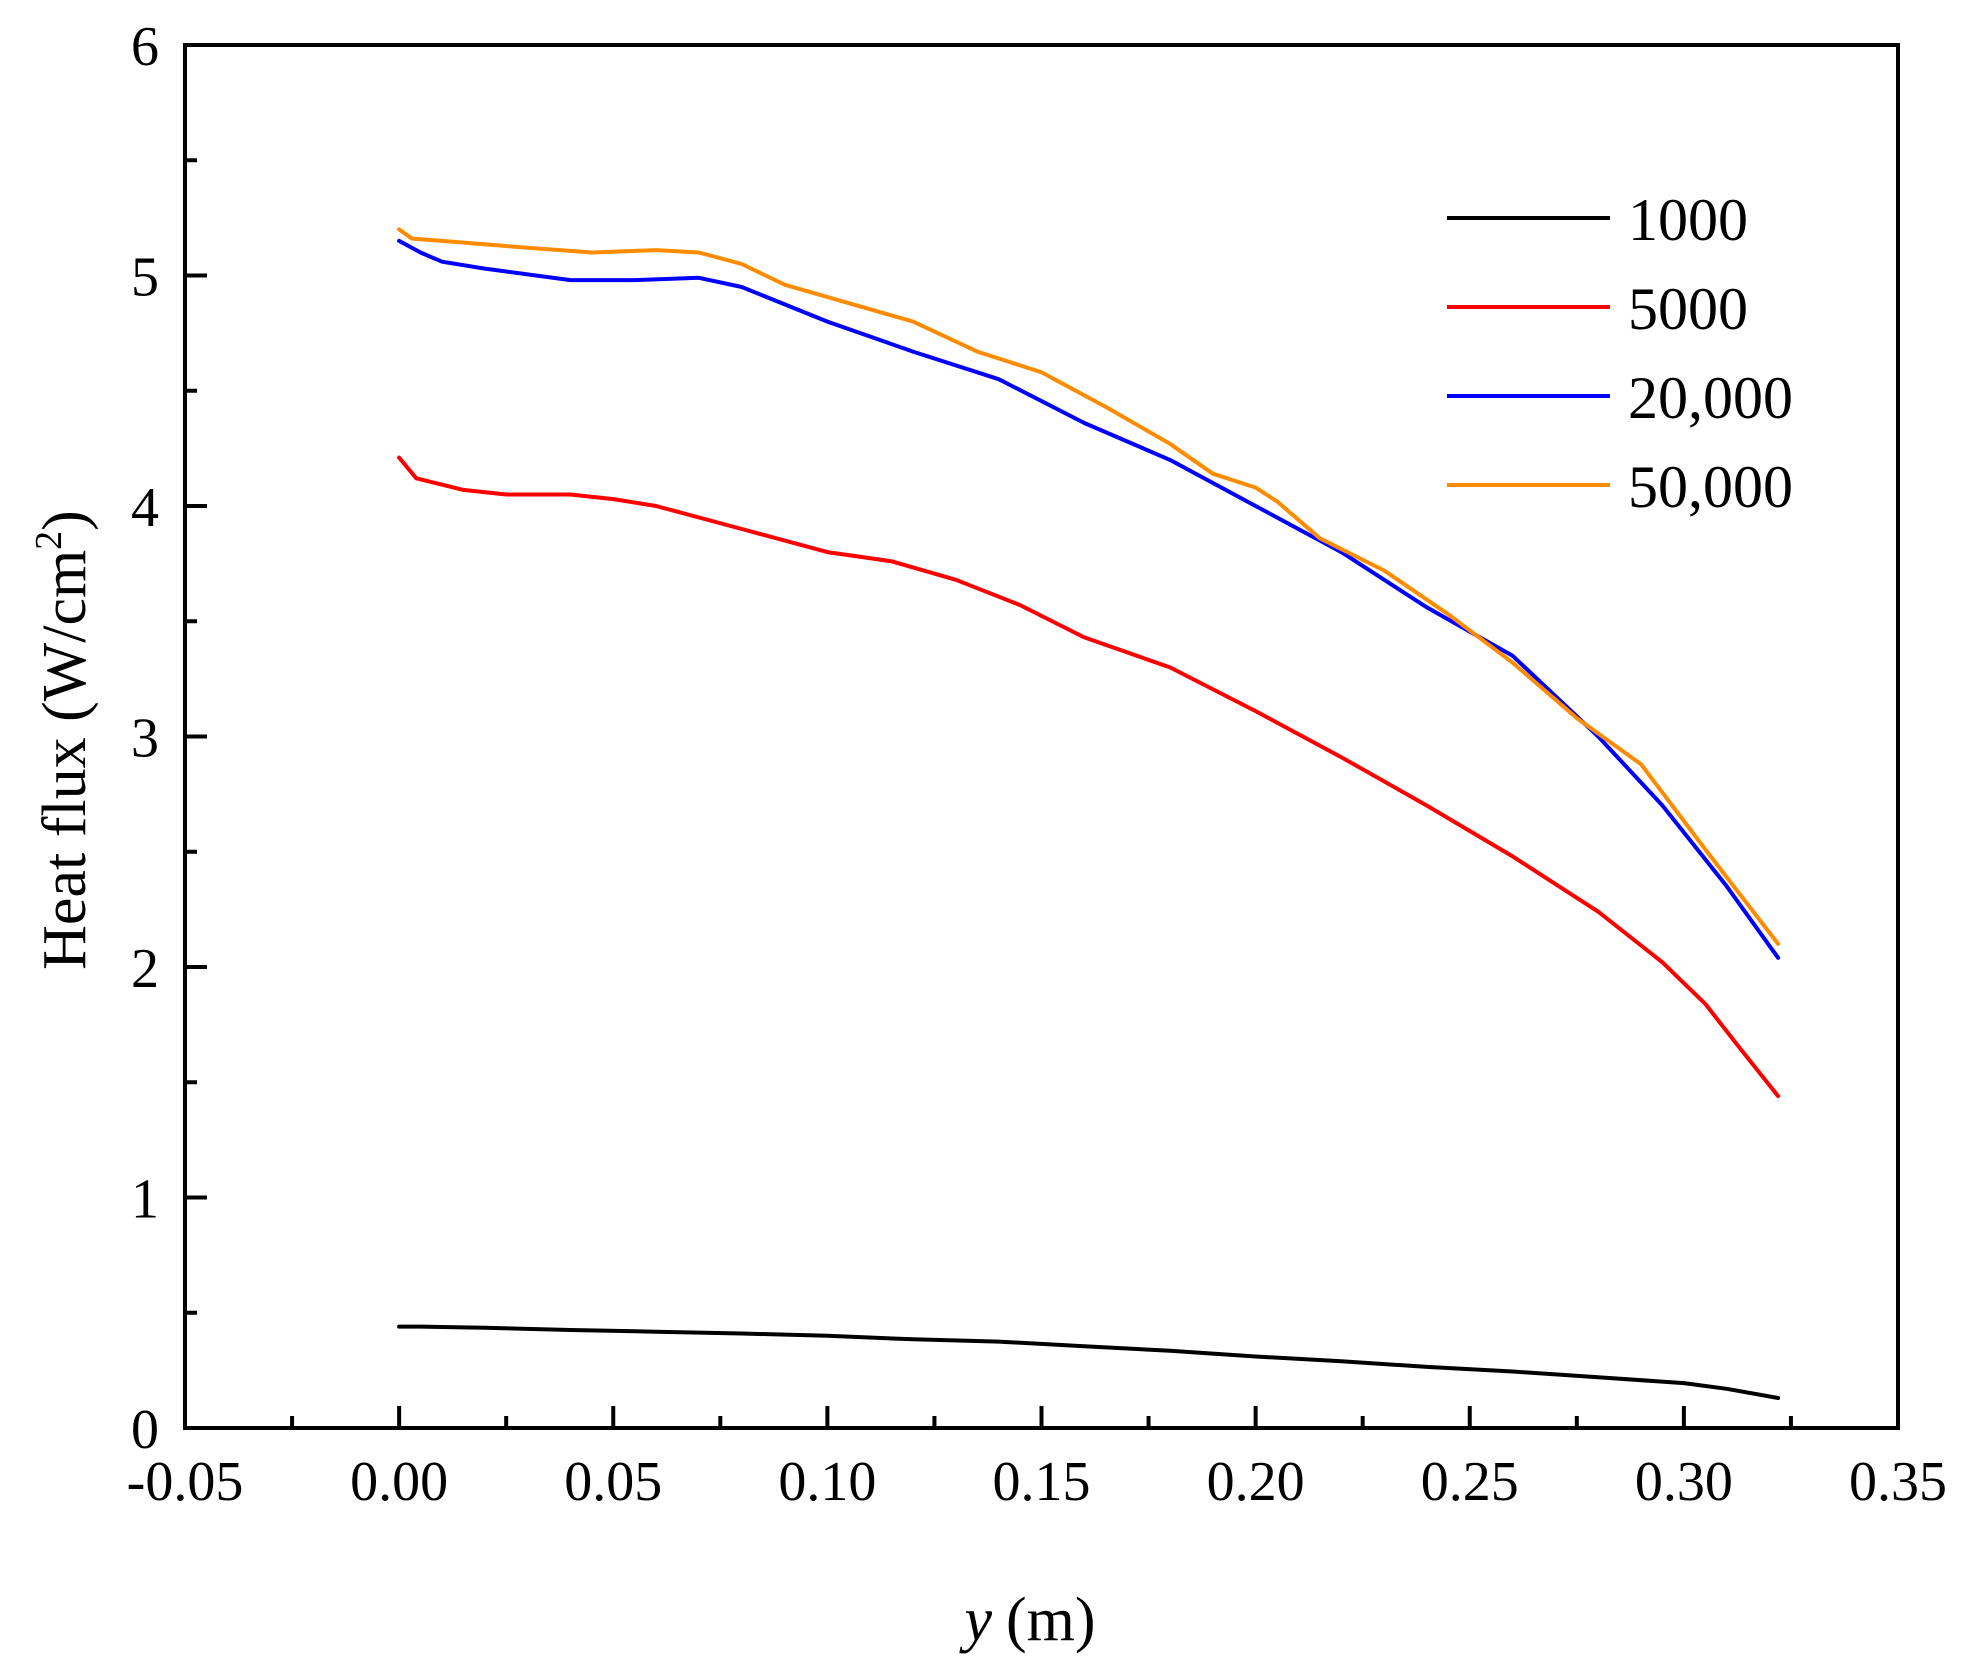 This screenshot has width=1971, height=1661. Describe the element at coordinates (145, 969) in the screenshot. I see `y-tick-label-2: 2` at that location.